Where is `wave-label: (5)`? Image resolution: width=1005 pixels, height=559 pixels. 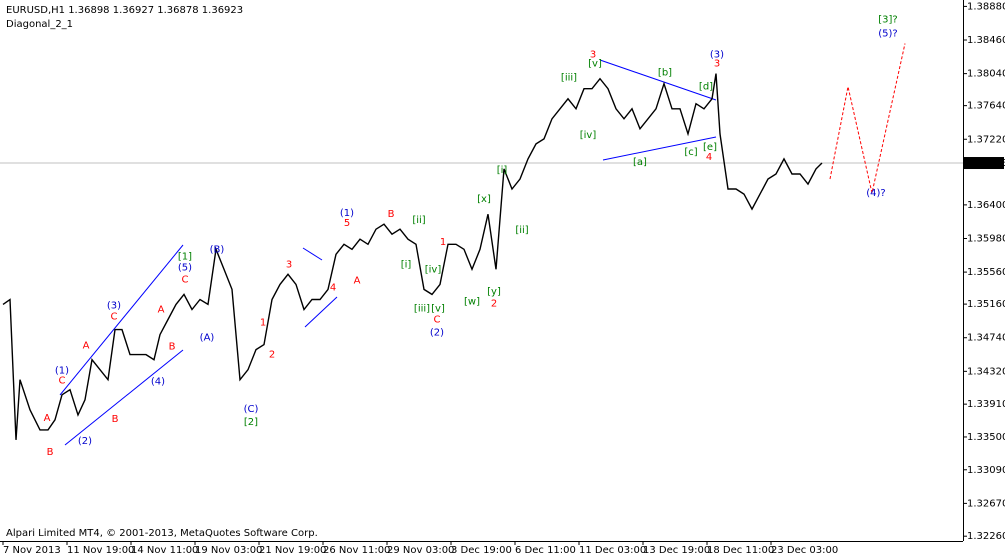
wave-label: (5) is located at coordinates (185, 267).